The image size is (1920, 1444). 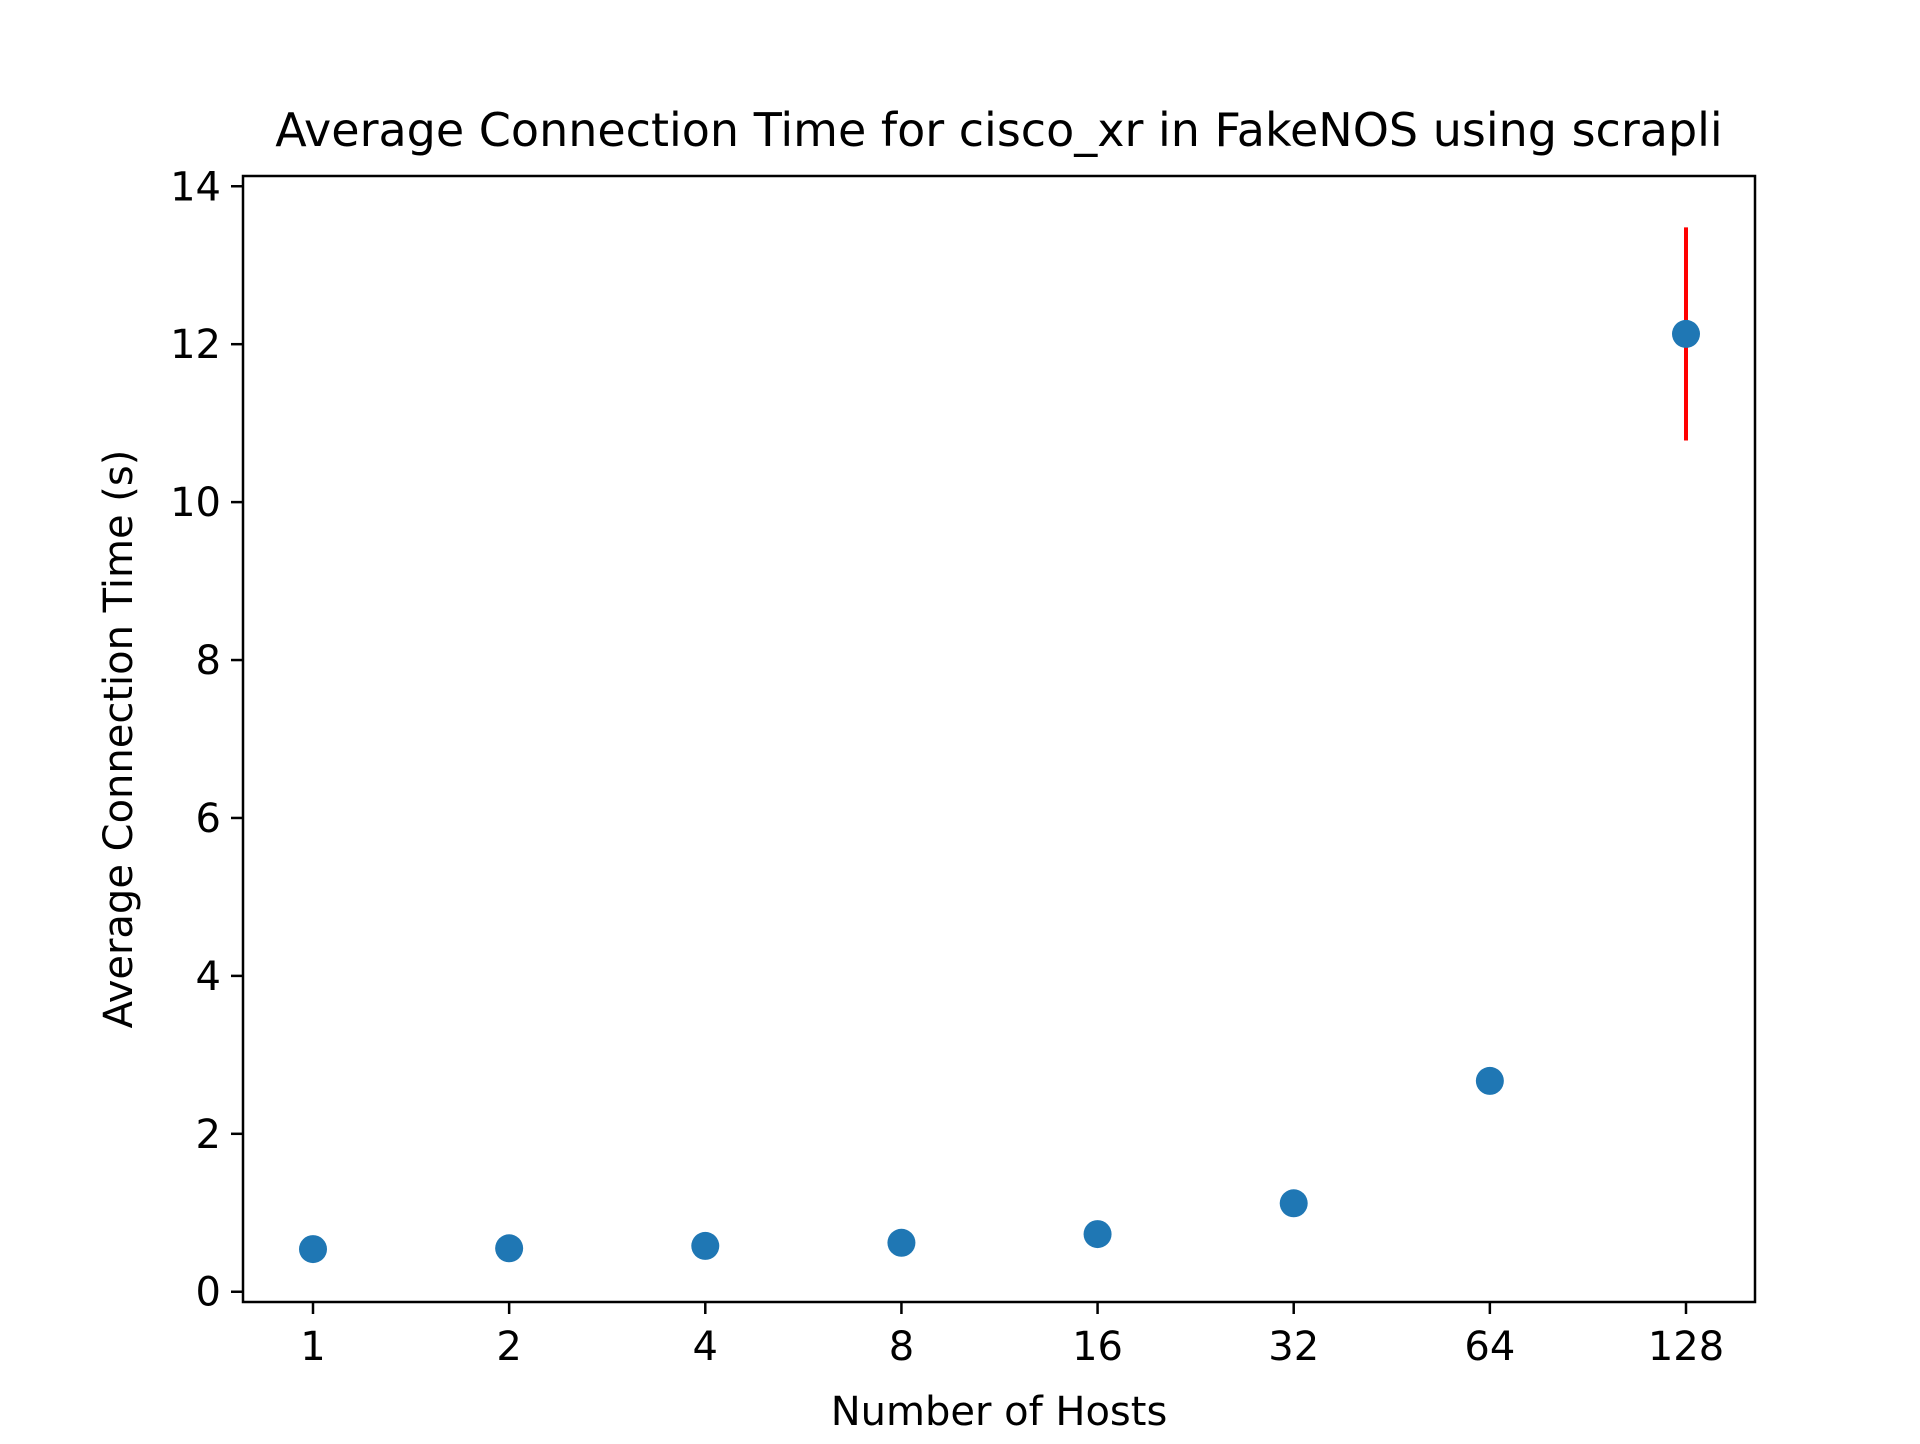 I want to click on y-tick-label: 2, so click(x=208, y=1135).